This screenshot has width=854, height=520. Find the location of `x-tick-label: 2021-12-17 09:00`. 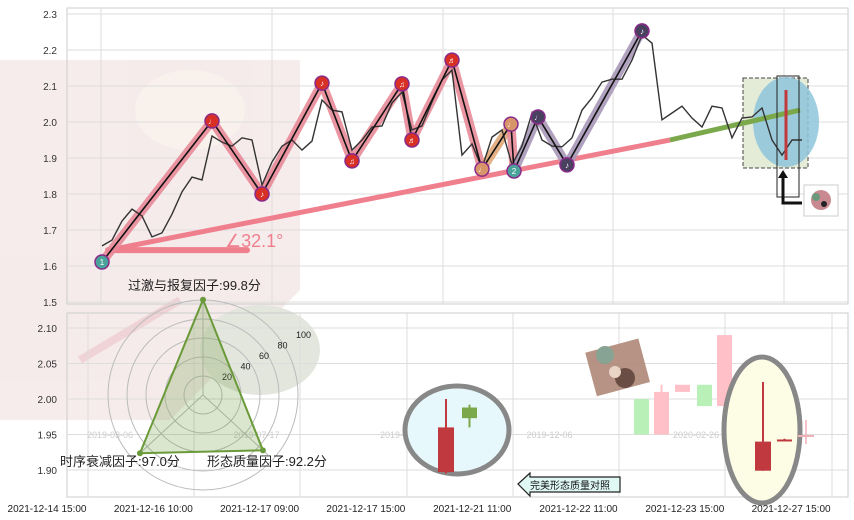

x-tick-label: 2021-12-17 09:00 is located at coordinates (259, 509).